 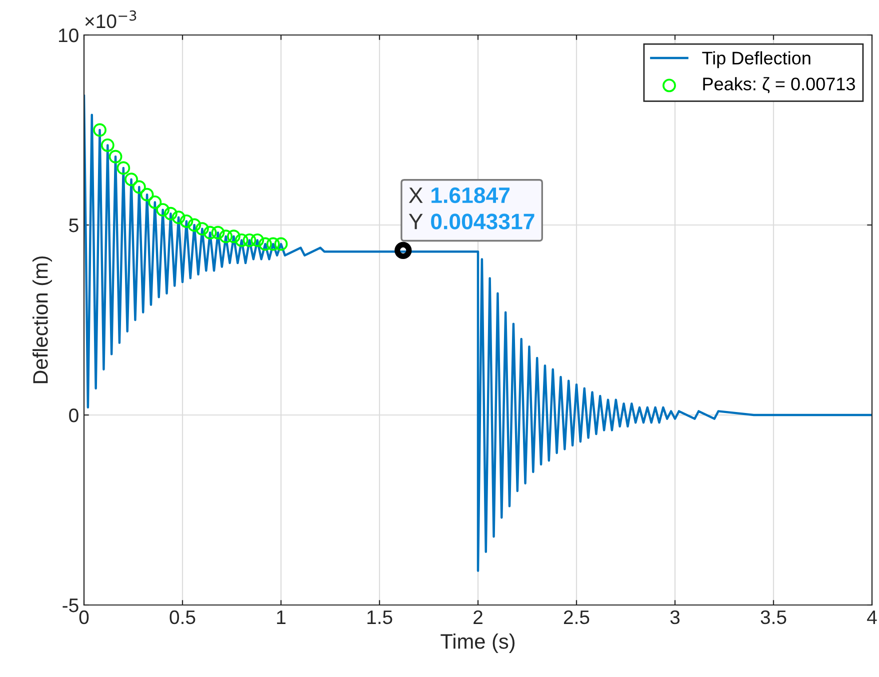 I want to click on x-tick-label: 1, so click(x=281, y=617).